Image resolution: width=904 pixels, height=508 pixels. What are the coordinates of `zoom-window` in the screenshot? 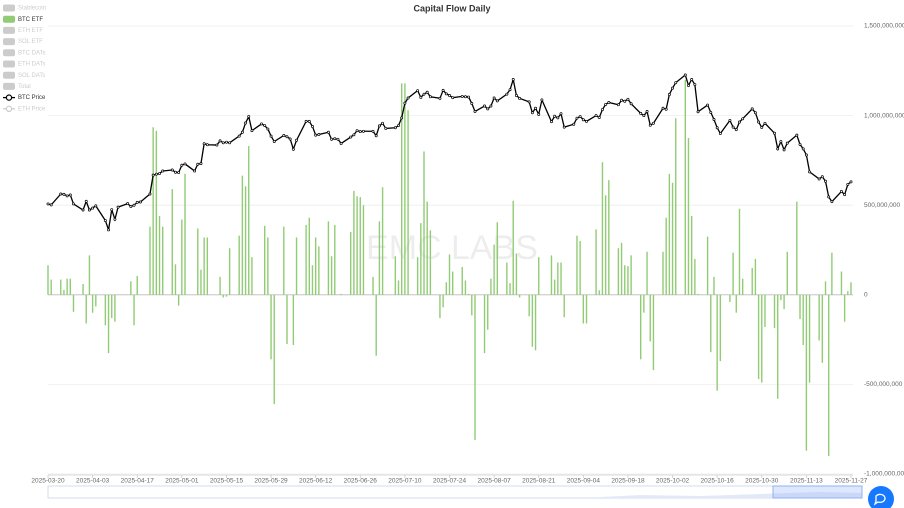 It's located at (817, 492).